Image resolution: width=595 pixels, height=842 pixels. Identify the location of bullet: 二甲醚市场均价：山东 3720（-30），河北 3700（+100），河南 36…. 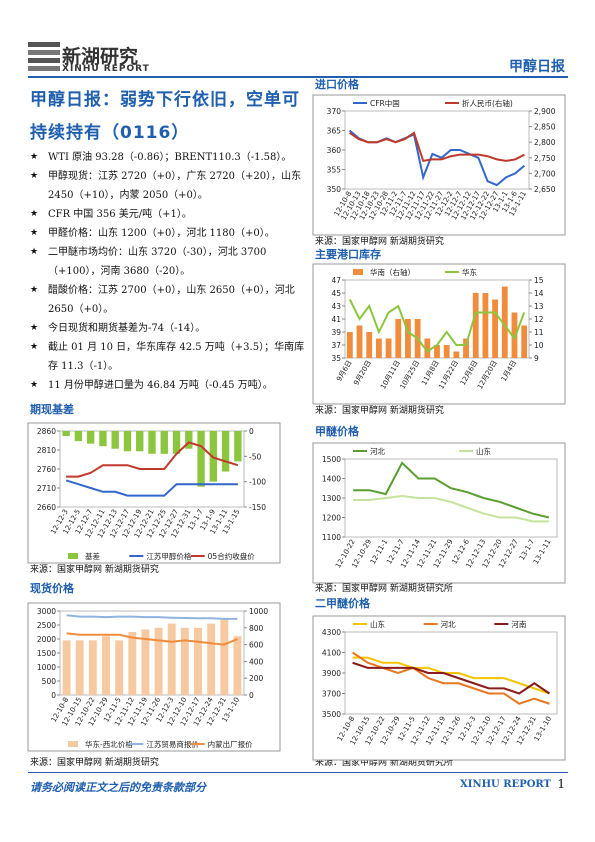
(169, 262).